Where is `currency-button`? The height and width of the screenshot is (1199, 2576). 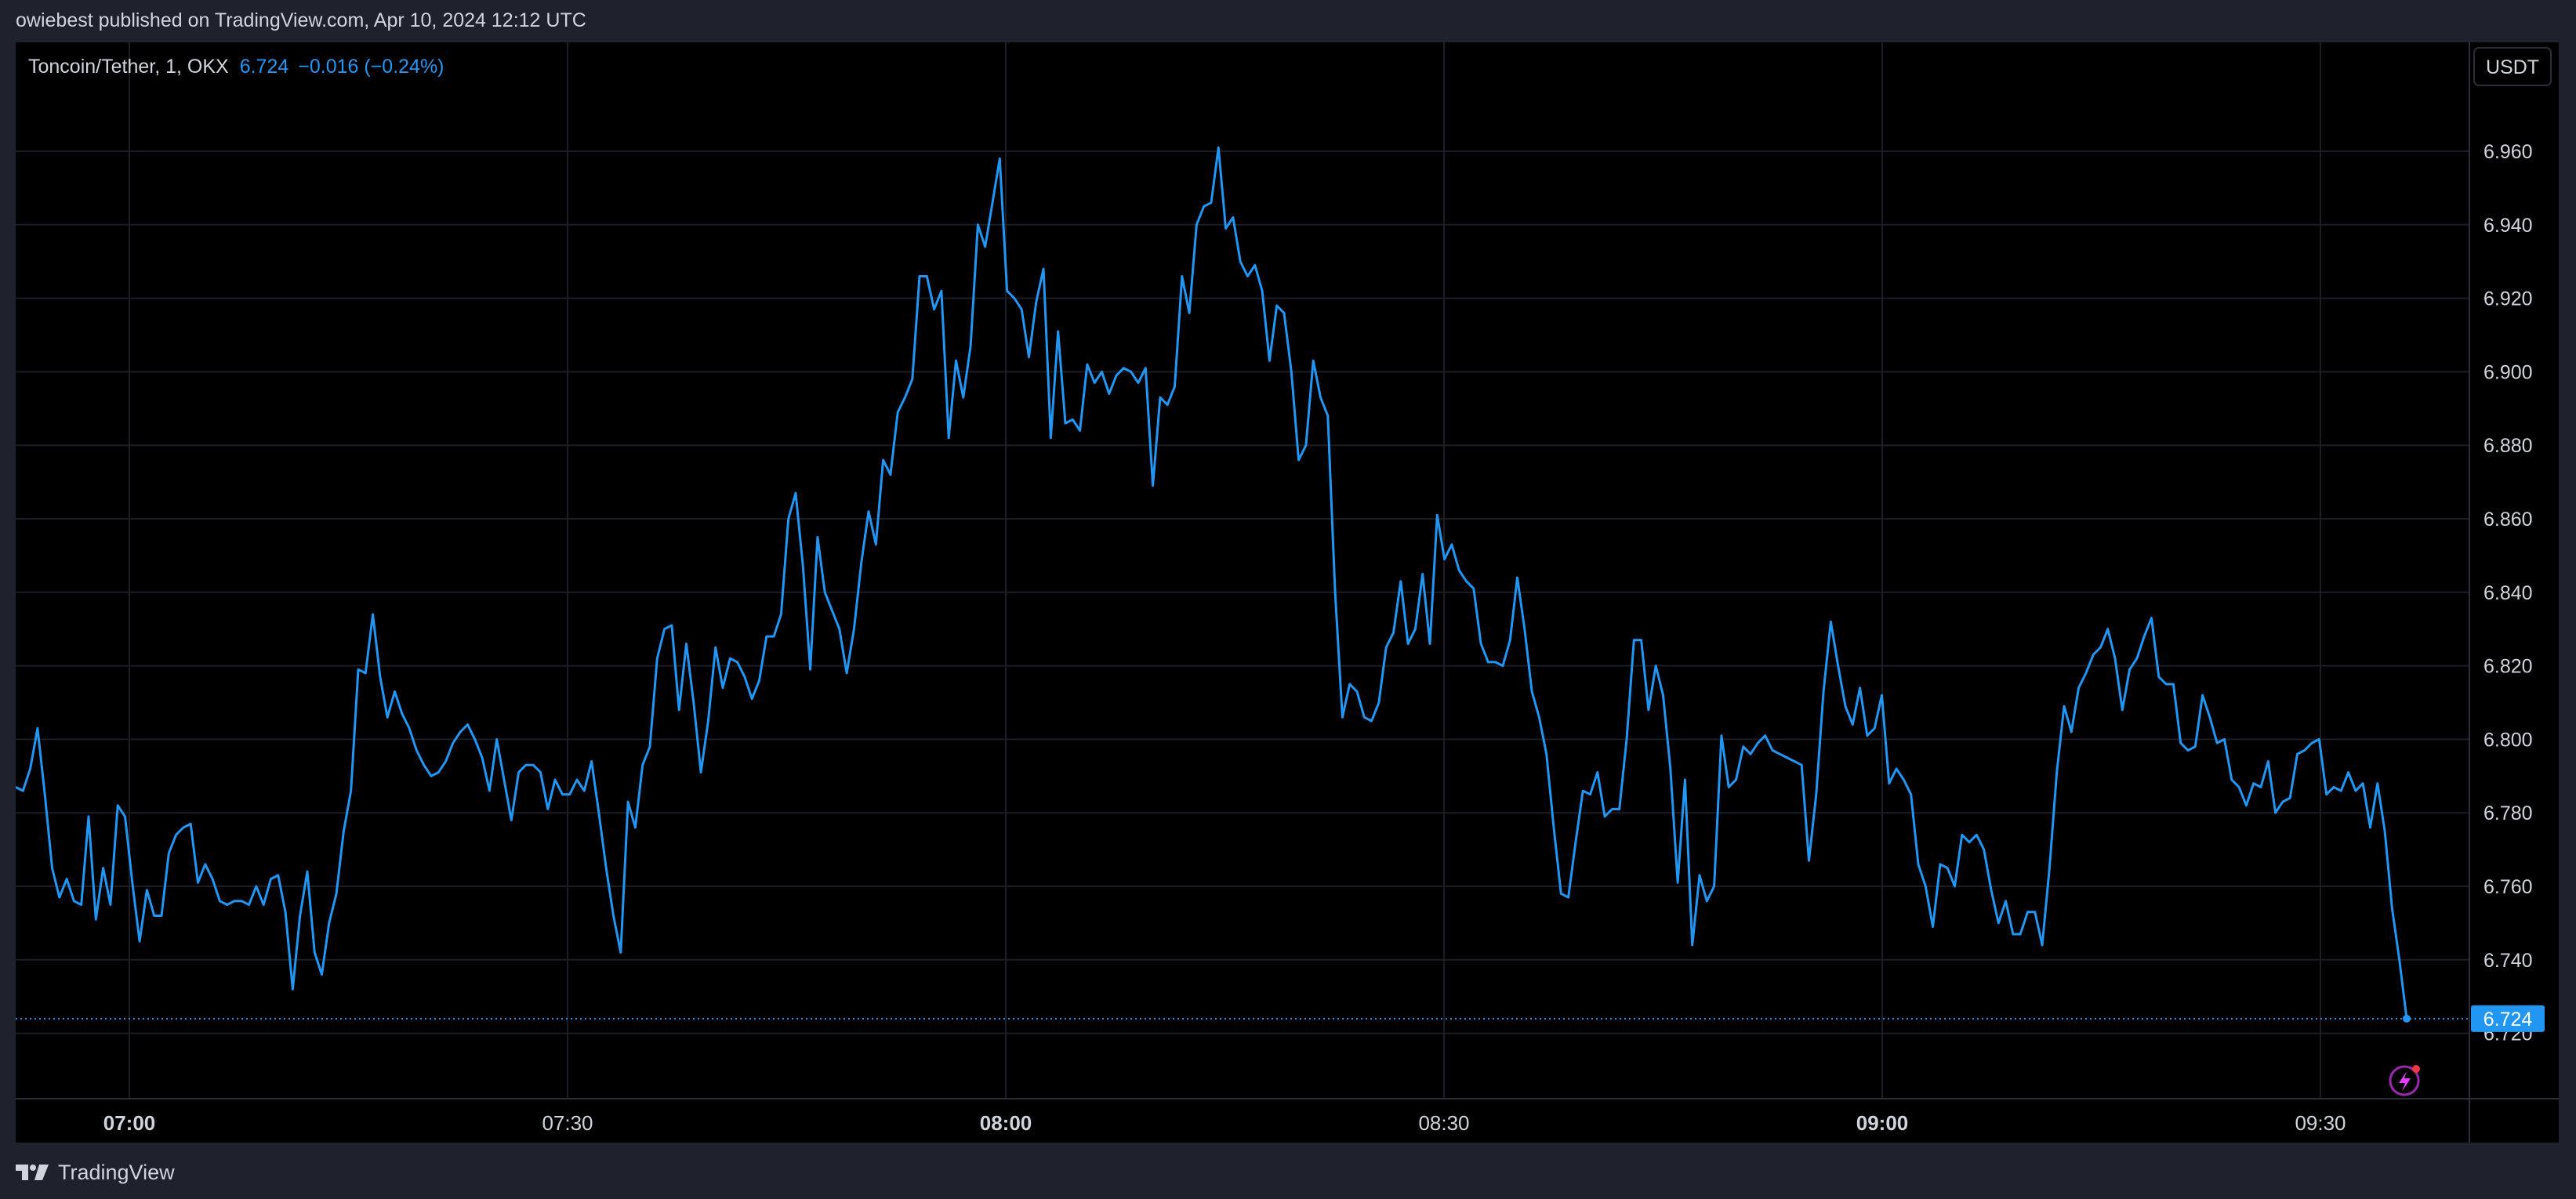
currency-button is located at coordinates (2513, 66).